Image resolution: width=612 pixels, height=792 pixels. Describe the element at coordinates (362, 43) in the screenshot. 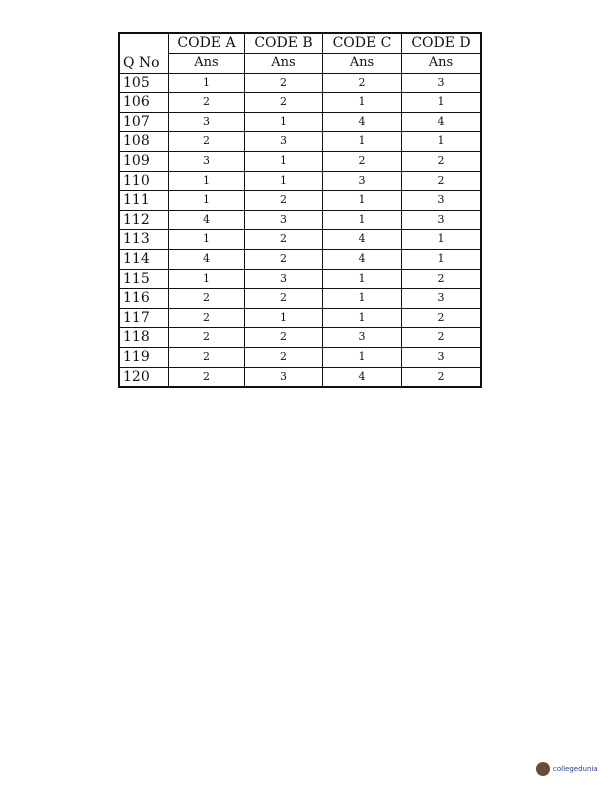

I see `code-c-header: CODE C` at that location.